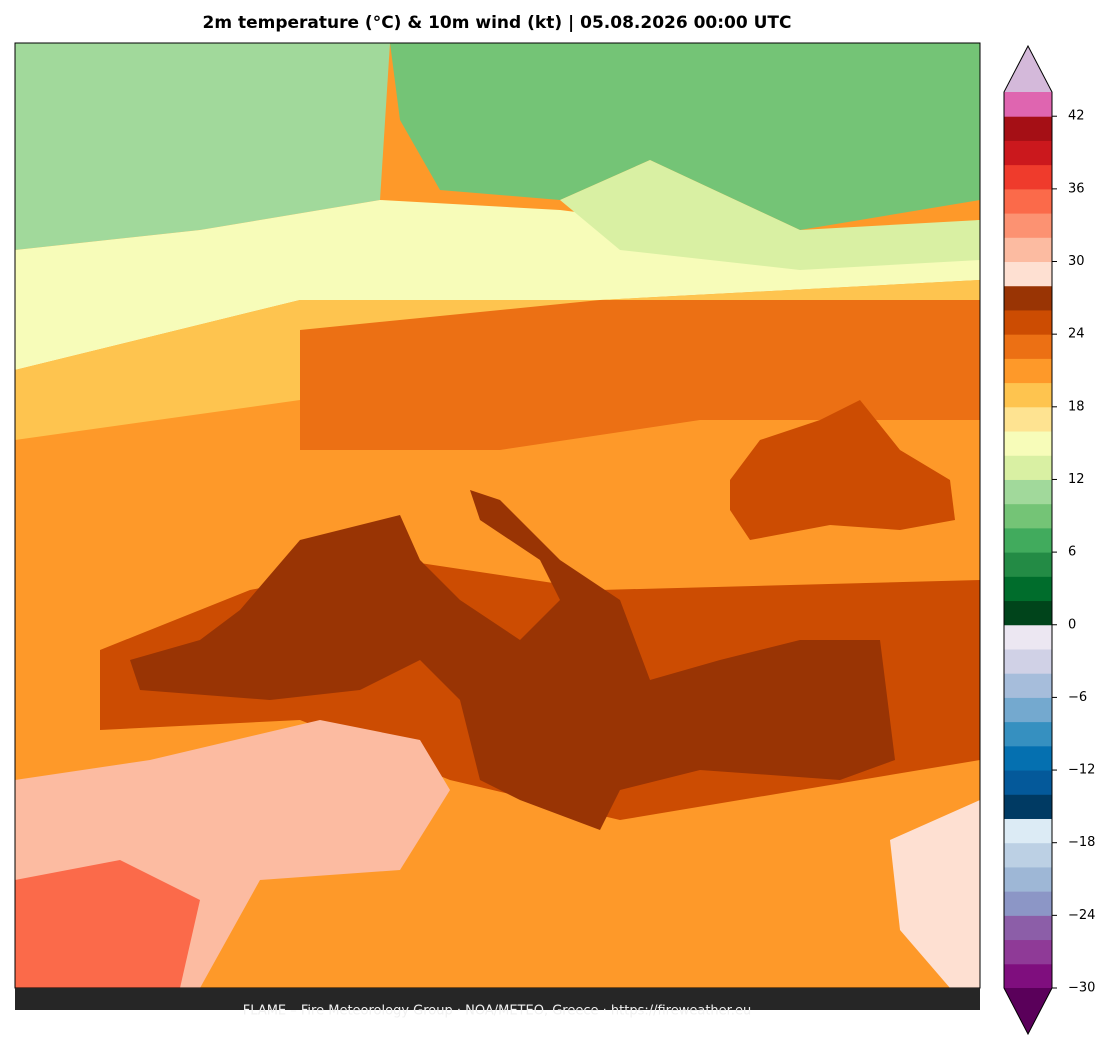  What do you see at coordinates (1076, 261) in the screenshot?
I see `colorbar-tick-label: 30` at bounding box center [1076, 261].